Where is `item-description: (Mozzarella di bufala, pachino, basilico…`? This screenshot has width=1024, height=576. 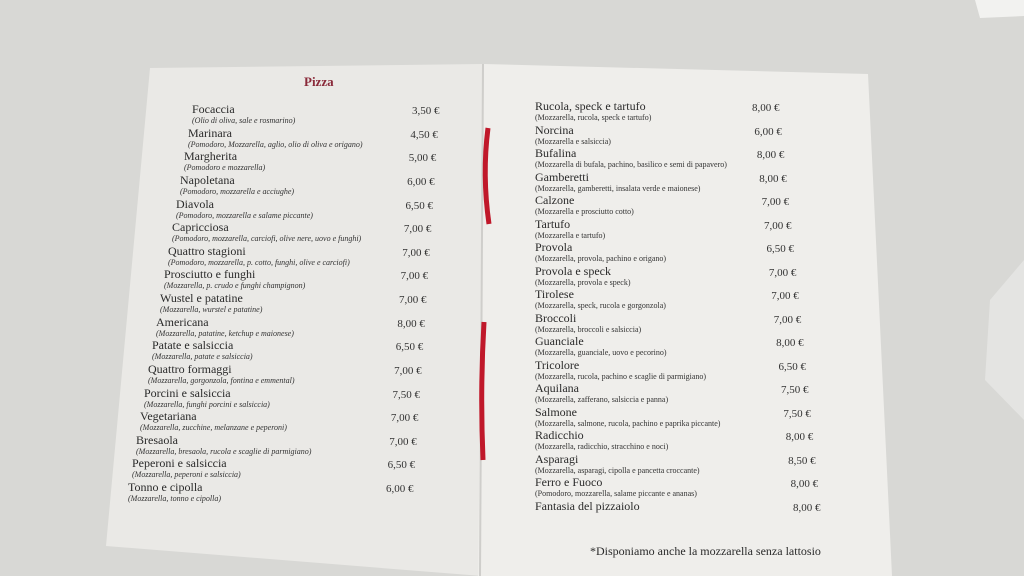
item-description: (Mozzarella di bufala, pachino, basilico… is located at coordinates (631, 165).